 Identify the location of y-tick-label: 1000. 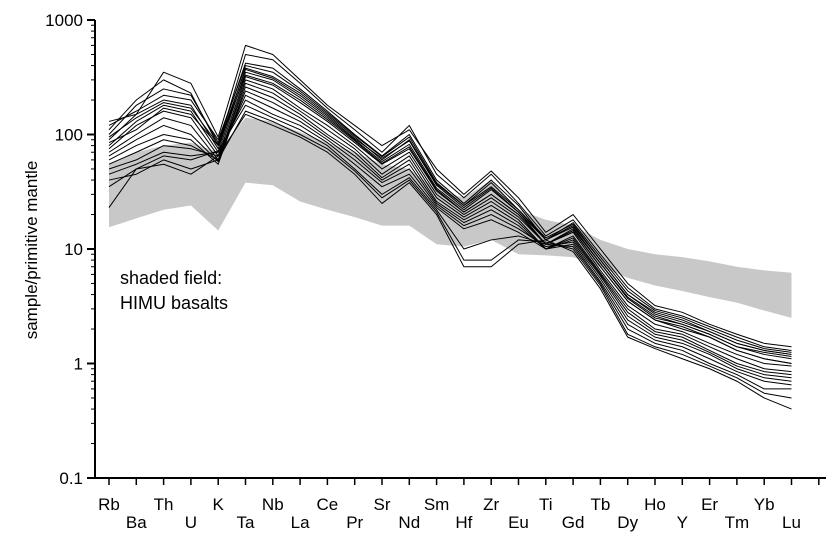
(64, 20).